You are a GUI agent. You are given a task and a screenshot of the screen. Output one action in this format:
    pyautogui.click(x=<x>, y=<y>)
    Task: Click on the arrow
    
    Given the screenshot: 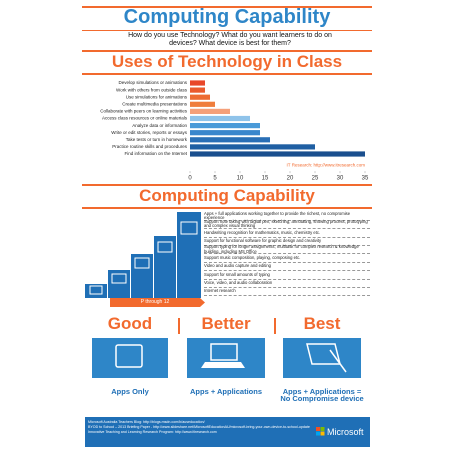 What is the action you would take?
    pyautogui.click(x=157, y=302)
    